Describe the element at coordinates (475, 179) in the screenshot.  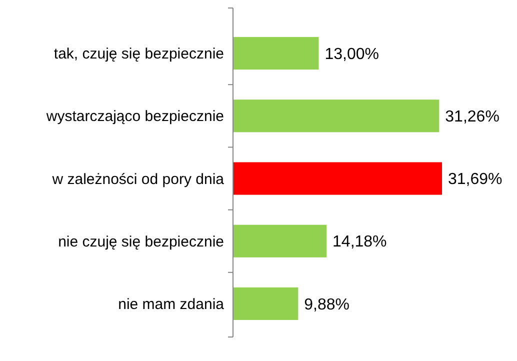
I see `data-label: 31,69%` at that location.